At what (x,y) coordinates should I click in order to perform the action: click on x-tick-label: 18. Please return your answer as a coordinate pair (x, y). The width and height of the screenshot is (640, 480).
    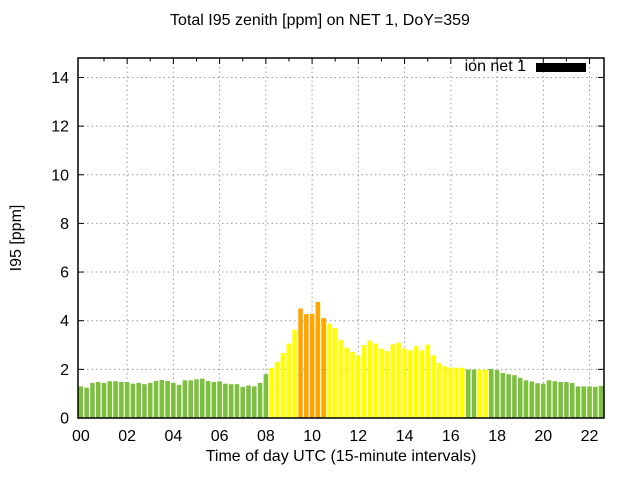
    Looking at the image, I should click on (497, 436).